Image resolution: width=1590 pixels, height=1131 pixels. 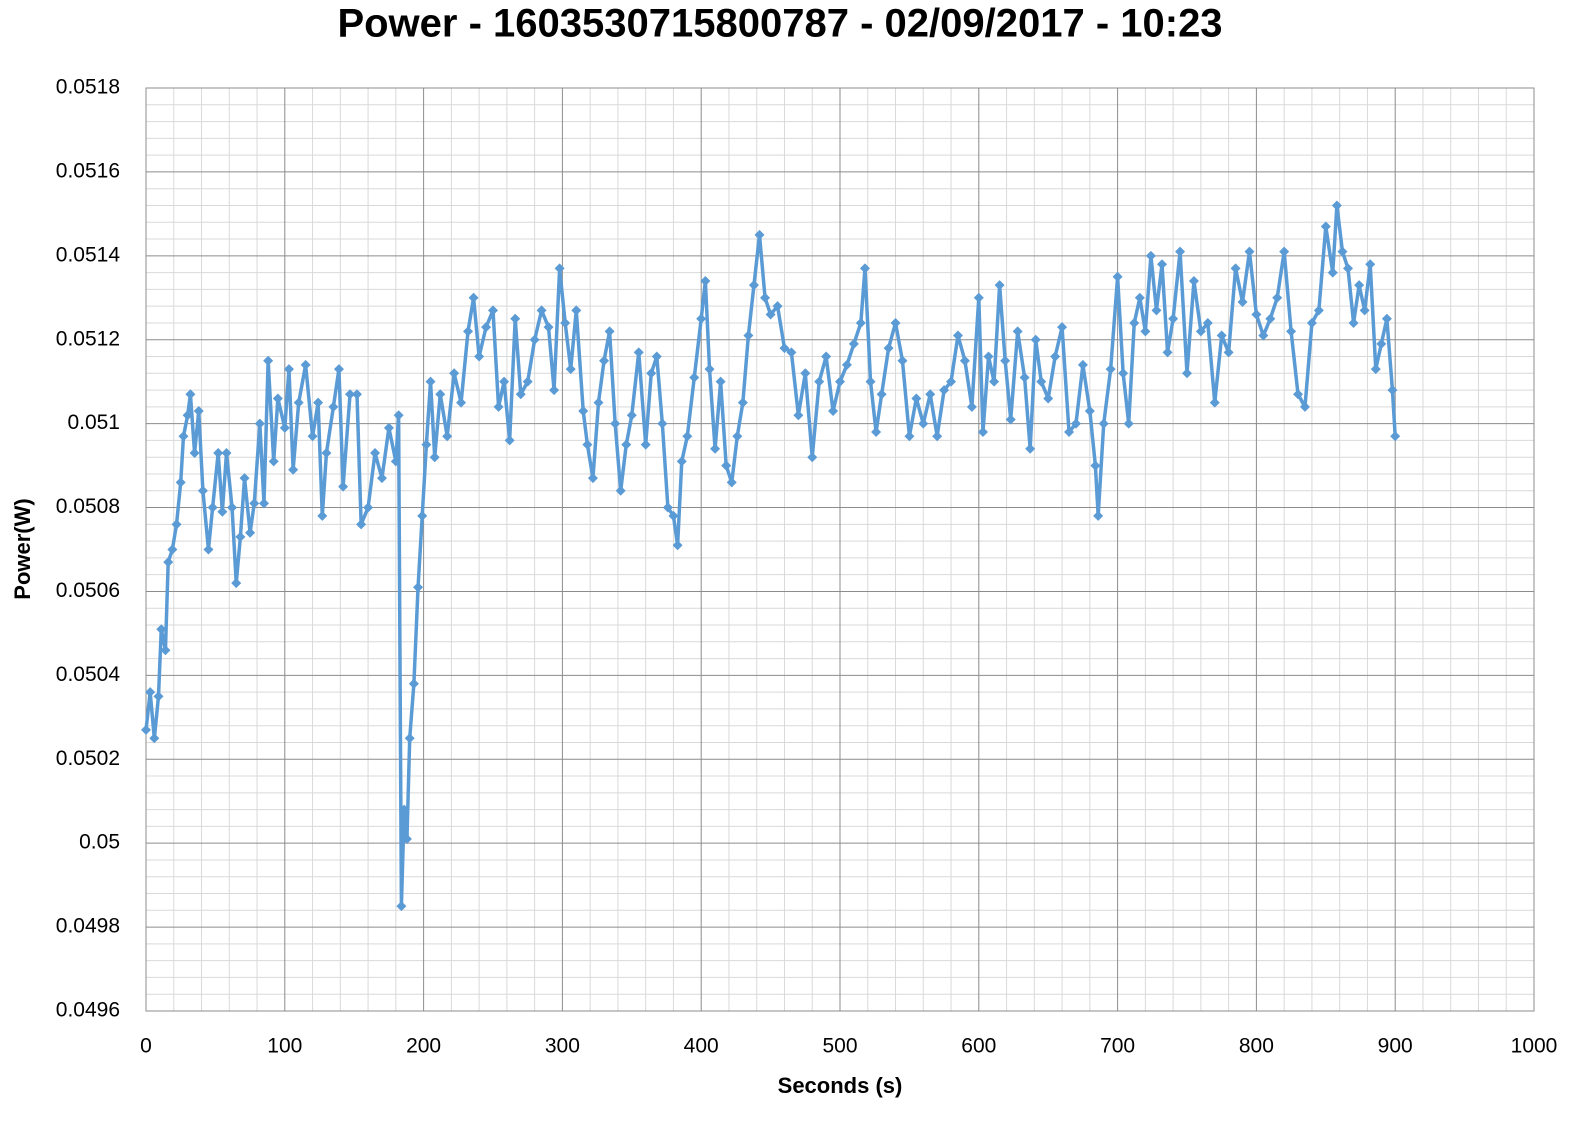 I want to click on x-tick-label: 100, so click(x=284, y=1046).